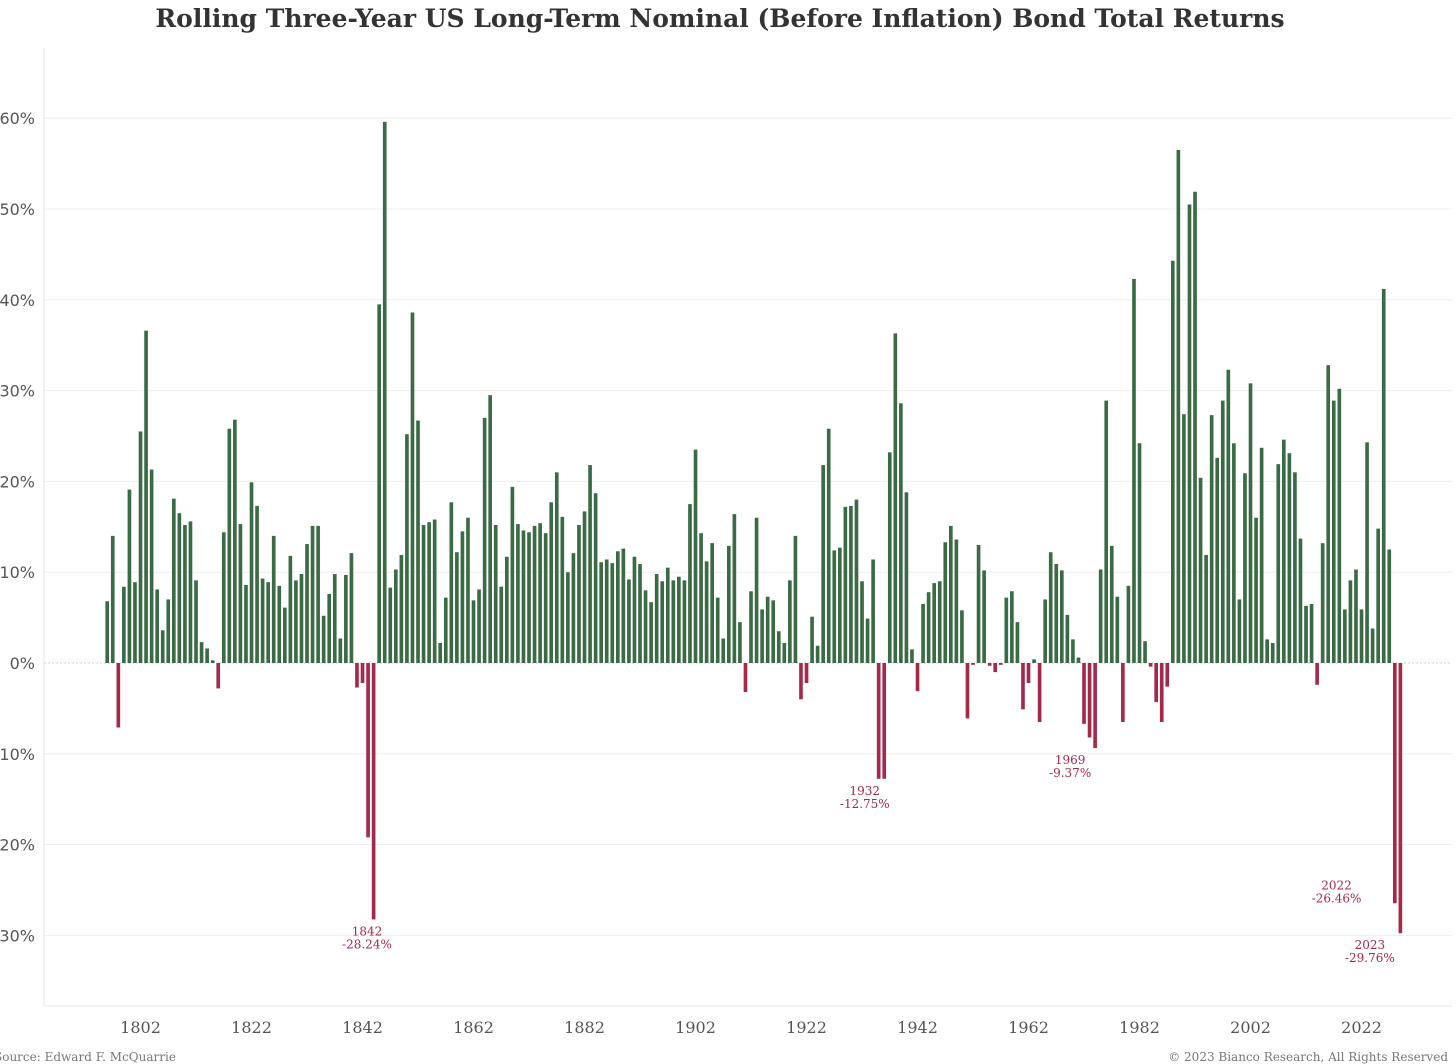  Describe the element at coordinates (1217, 560) in the screenshot. I see `bar-1996` at that location.